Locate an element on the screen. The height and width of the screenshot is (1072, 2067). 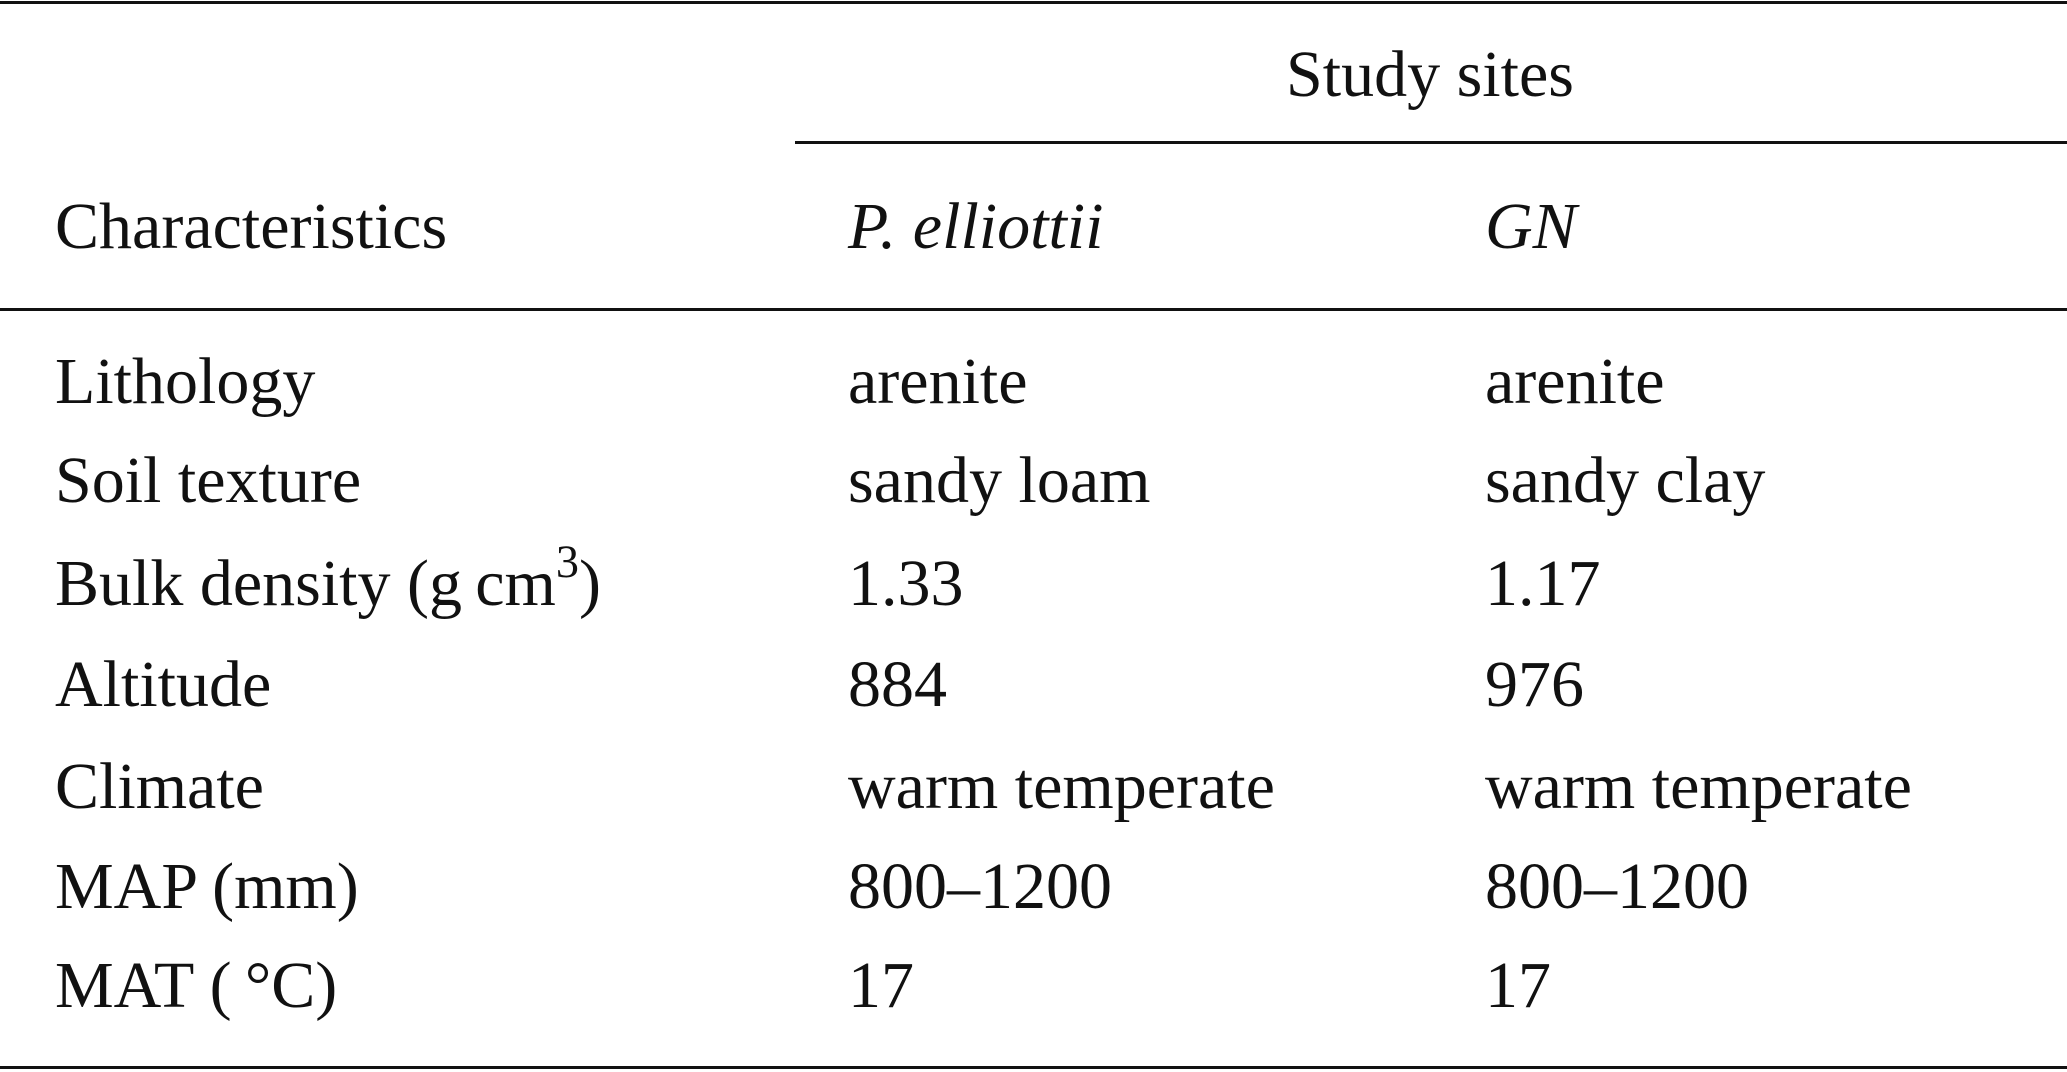
cell-value: 1.33 is located at coordinates (906, 583).